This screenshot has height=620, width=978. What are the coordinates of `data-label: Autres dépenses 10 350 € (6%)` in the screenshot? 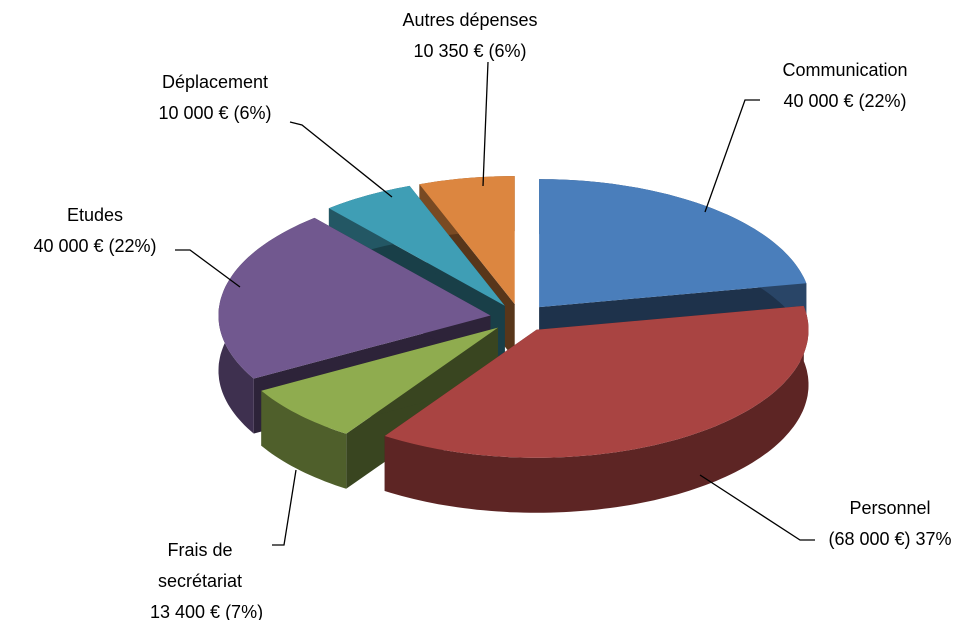 It's located at (469, 36).